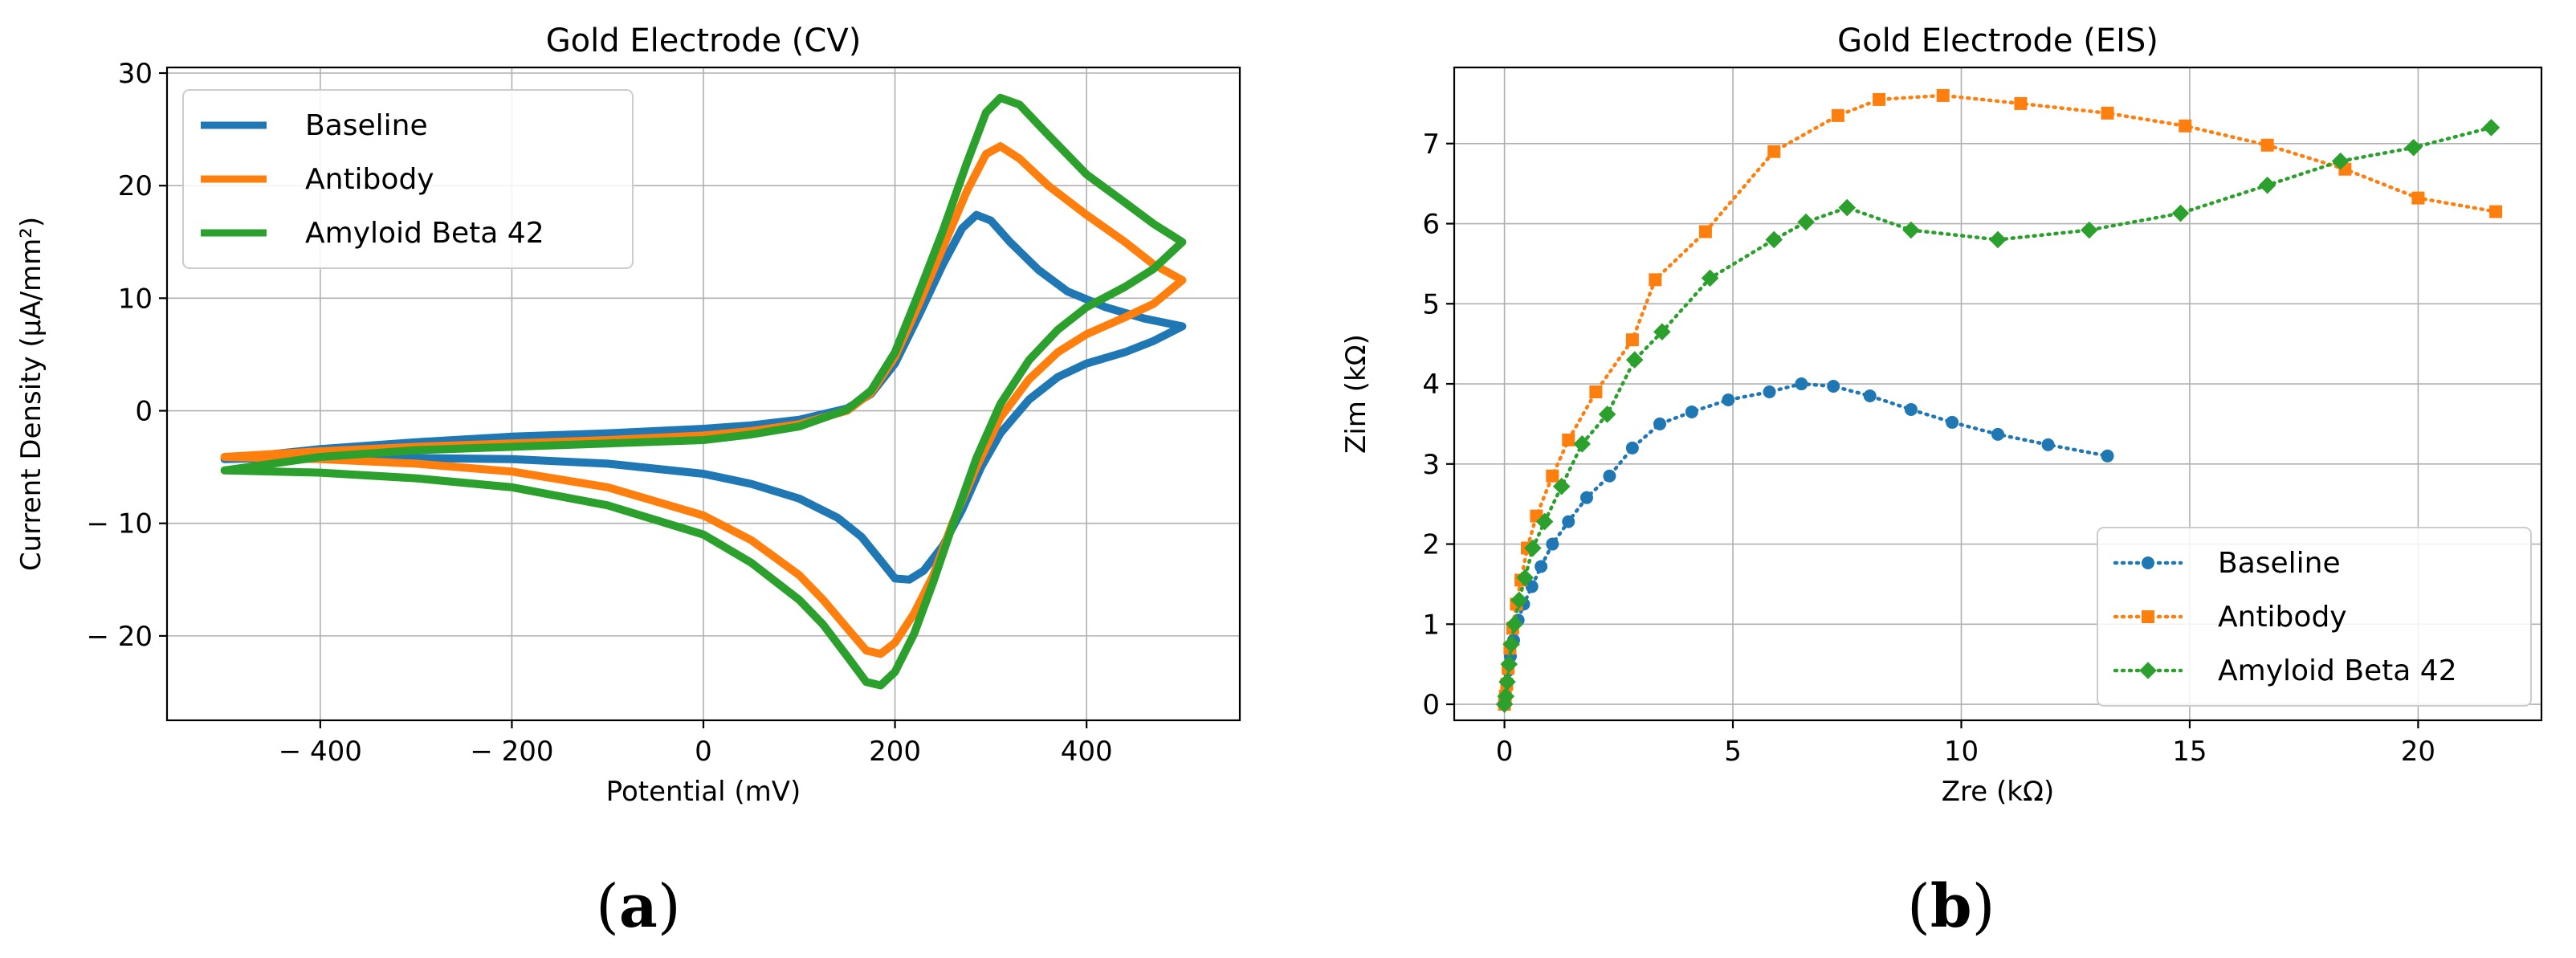 This screenshot has height=958, width=2576. Describe the element at coordinates (1356, 394) in the screenshot. I see `y-axis-label: Zim (kΩ)` at that location.